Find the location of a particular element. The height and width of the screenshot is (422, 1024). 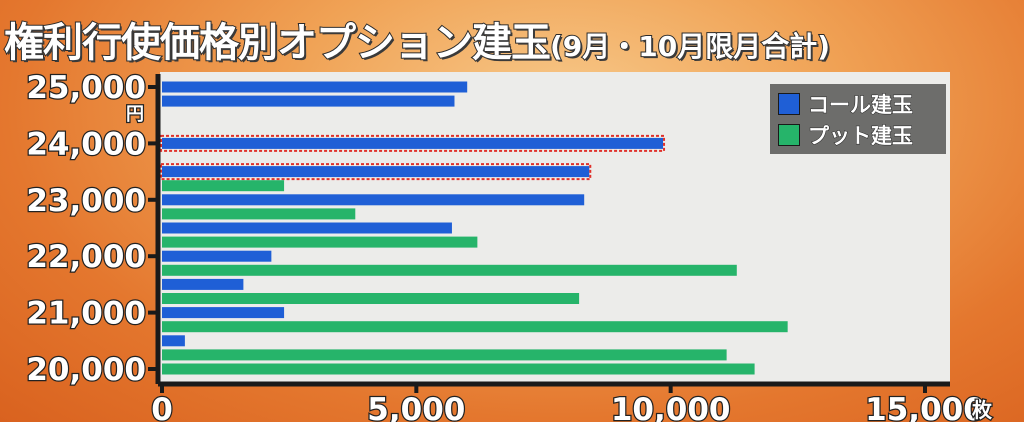

y-tick-label-24000: 24,000 is located at coordinates (86, 144).